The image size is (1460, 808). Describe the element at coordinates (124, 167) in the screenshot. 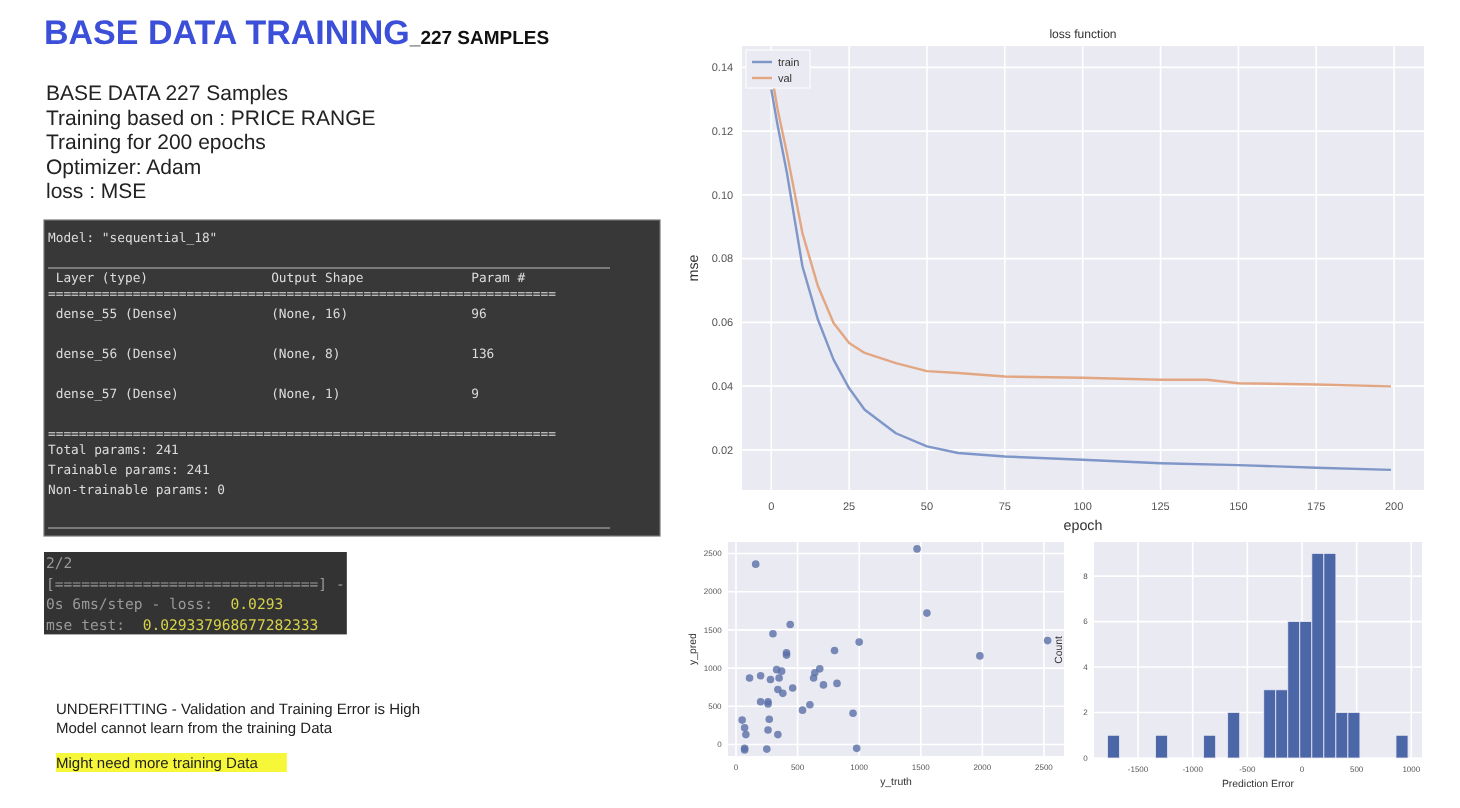

I see `text: Optimizer: Adam` at that location.